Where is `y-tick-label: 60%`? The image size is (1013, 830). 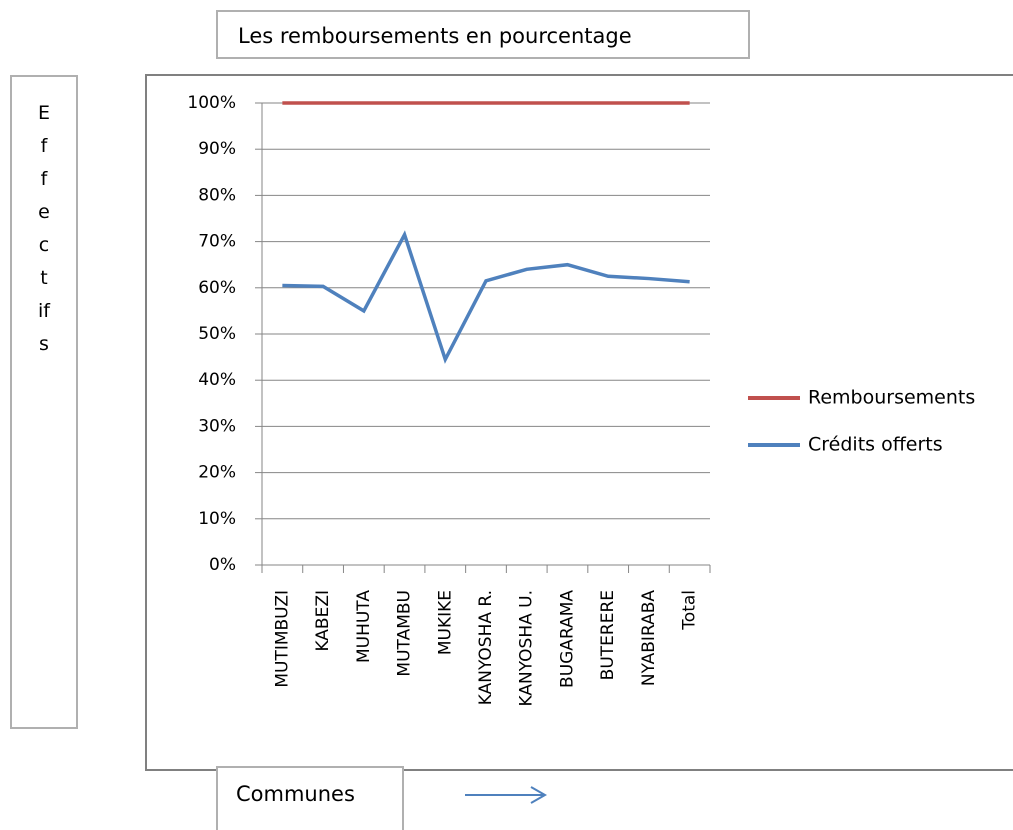
y-tick-label: 60% is located at coordinates (217, 288).